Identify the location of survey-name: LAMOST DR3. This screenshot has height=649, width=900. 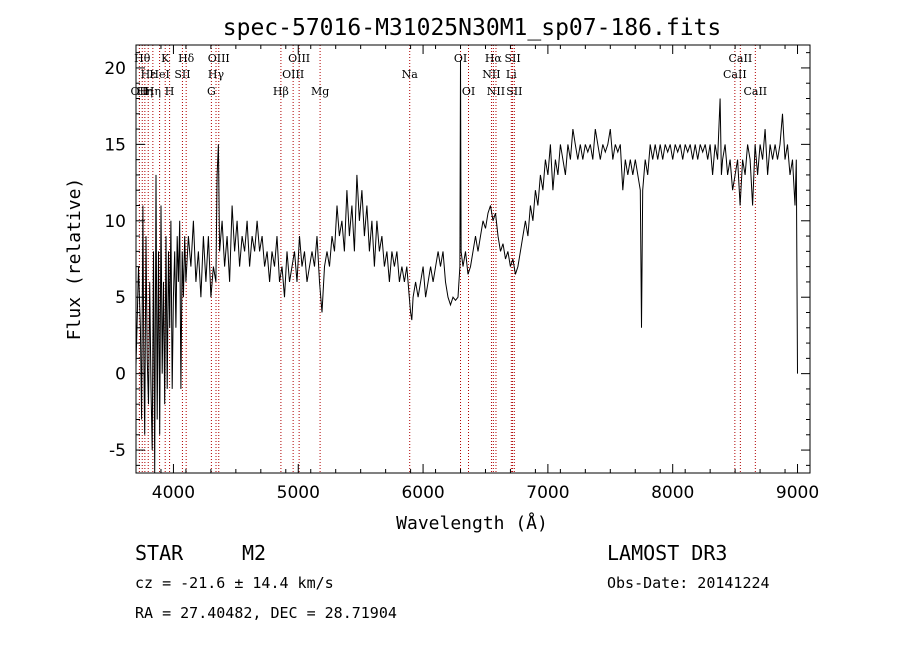
(667, 553).